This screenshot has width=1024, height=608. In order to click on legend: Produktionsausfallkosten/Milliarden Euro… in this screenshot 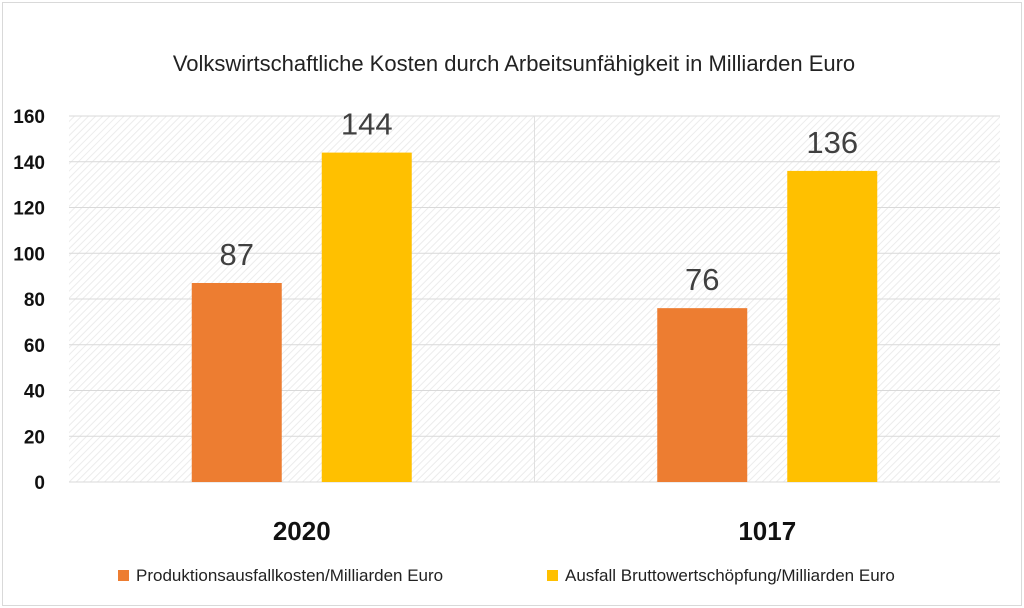, I will do `click(506, 575)`.